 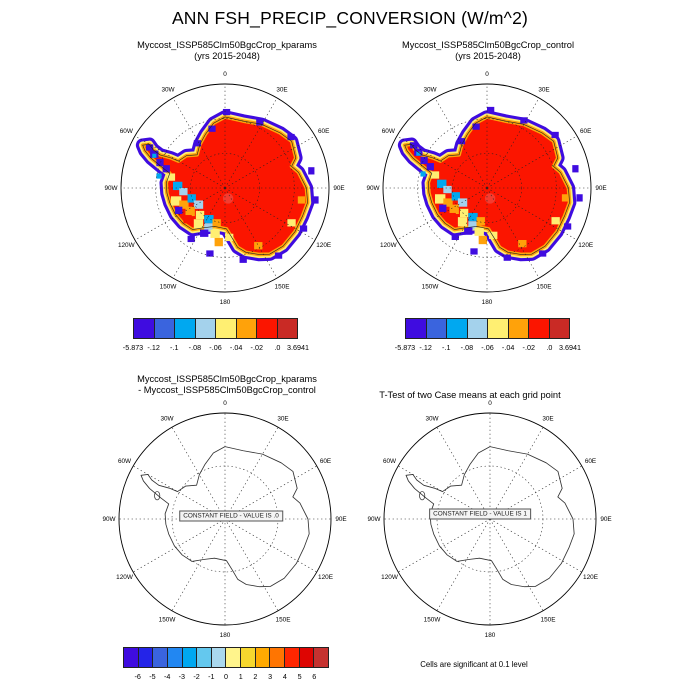 What do you see at coordinates (153, 347) in the screenshot?
I see `colorbar-tick-label: -.12` at bounding box center [153, 347].